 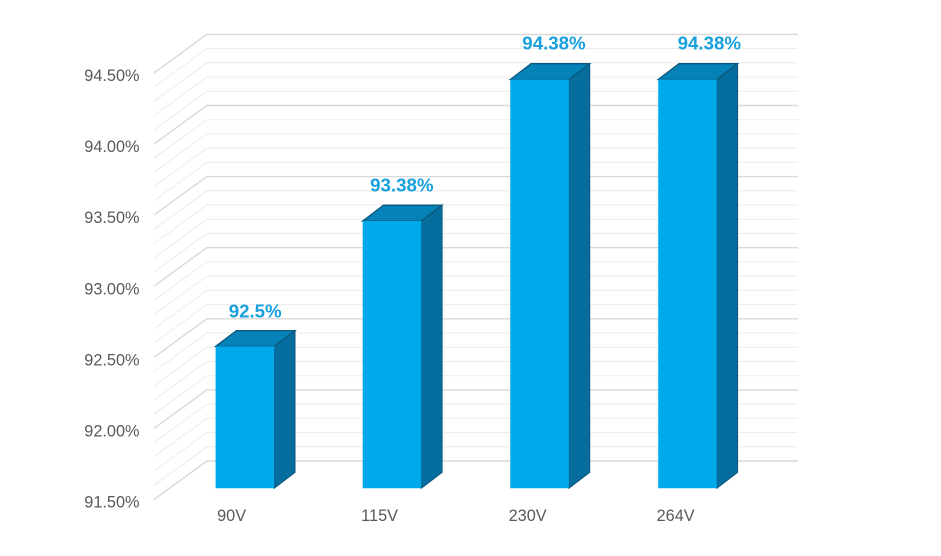 I want to click on svg-text: 230V, so click(x=528, y=516).